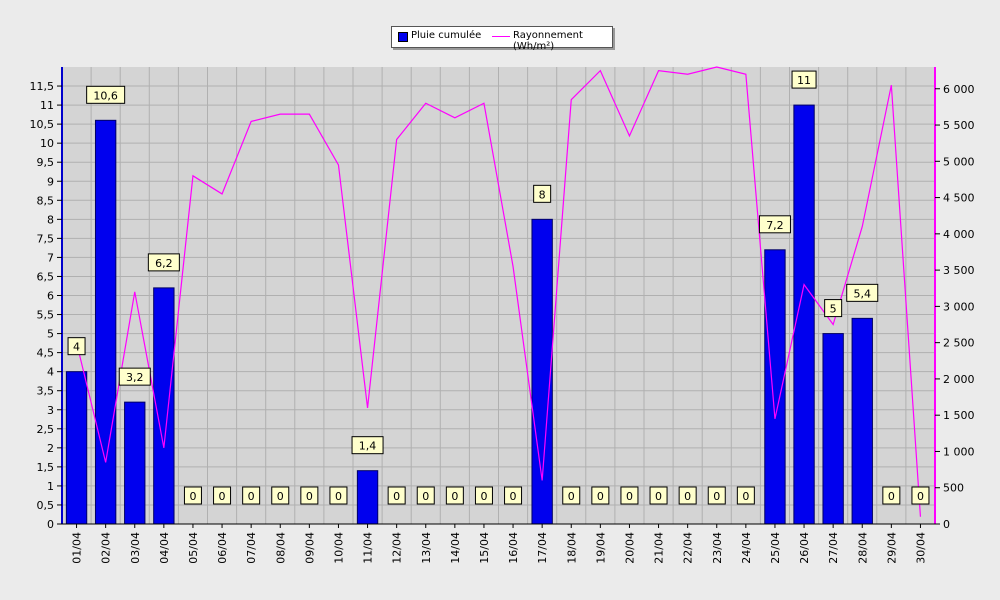 Image resolution: width=1000 pixels, height=600 pixels. What do you see at coordinates (959, 343) in the screenshot?
I see `right-tick-label: 2 500` at bounding box center [959, 343].